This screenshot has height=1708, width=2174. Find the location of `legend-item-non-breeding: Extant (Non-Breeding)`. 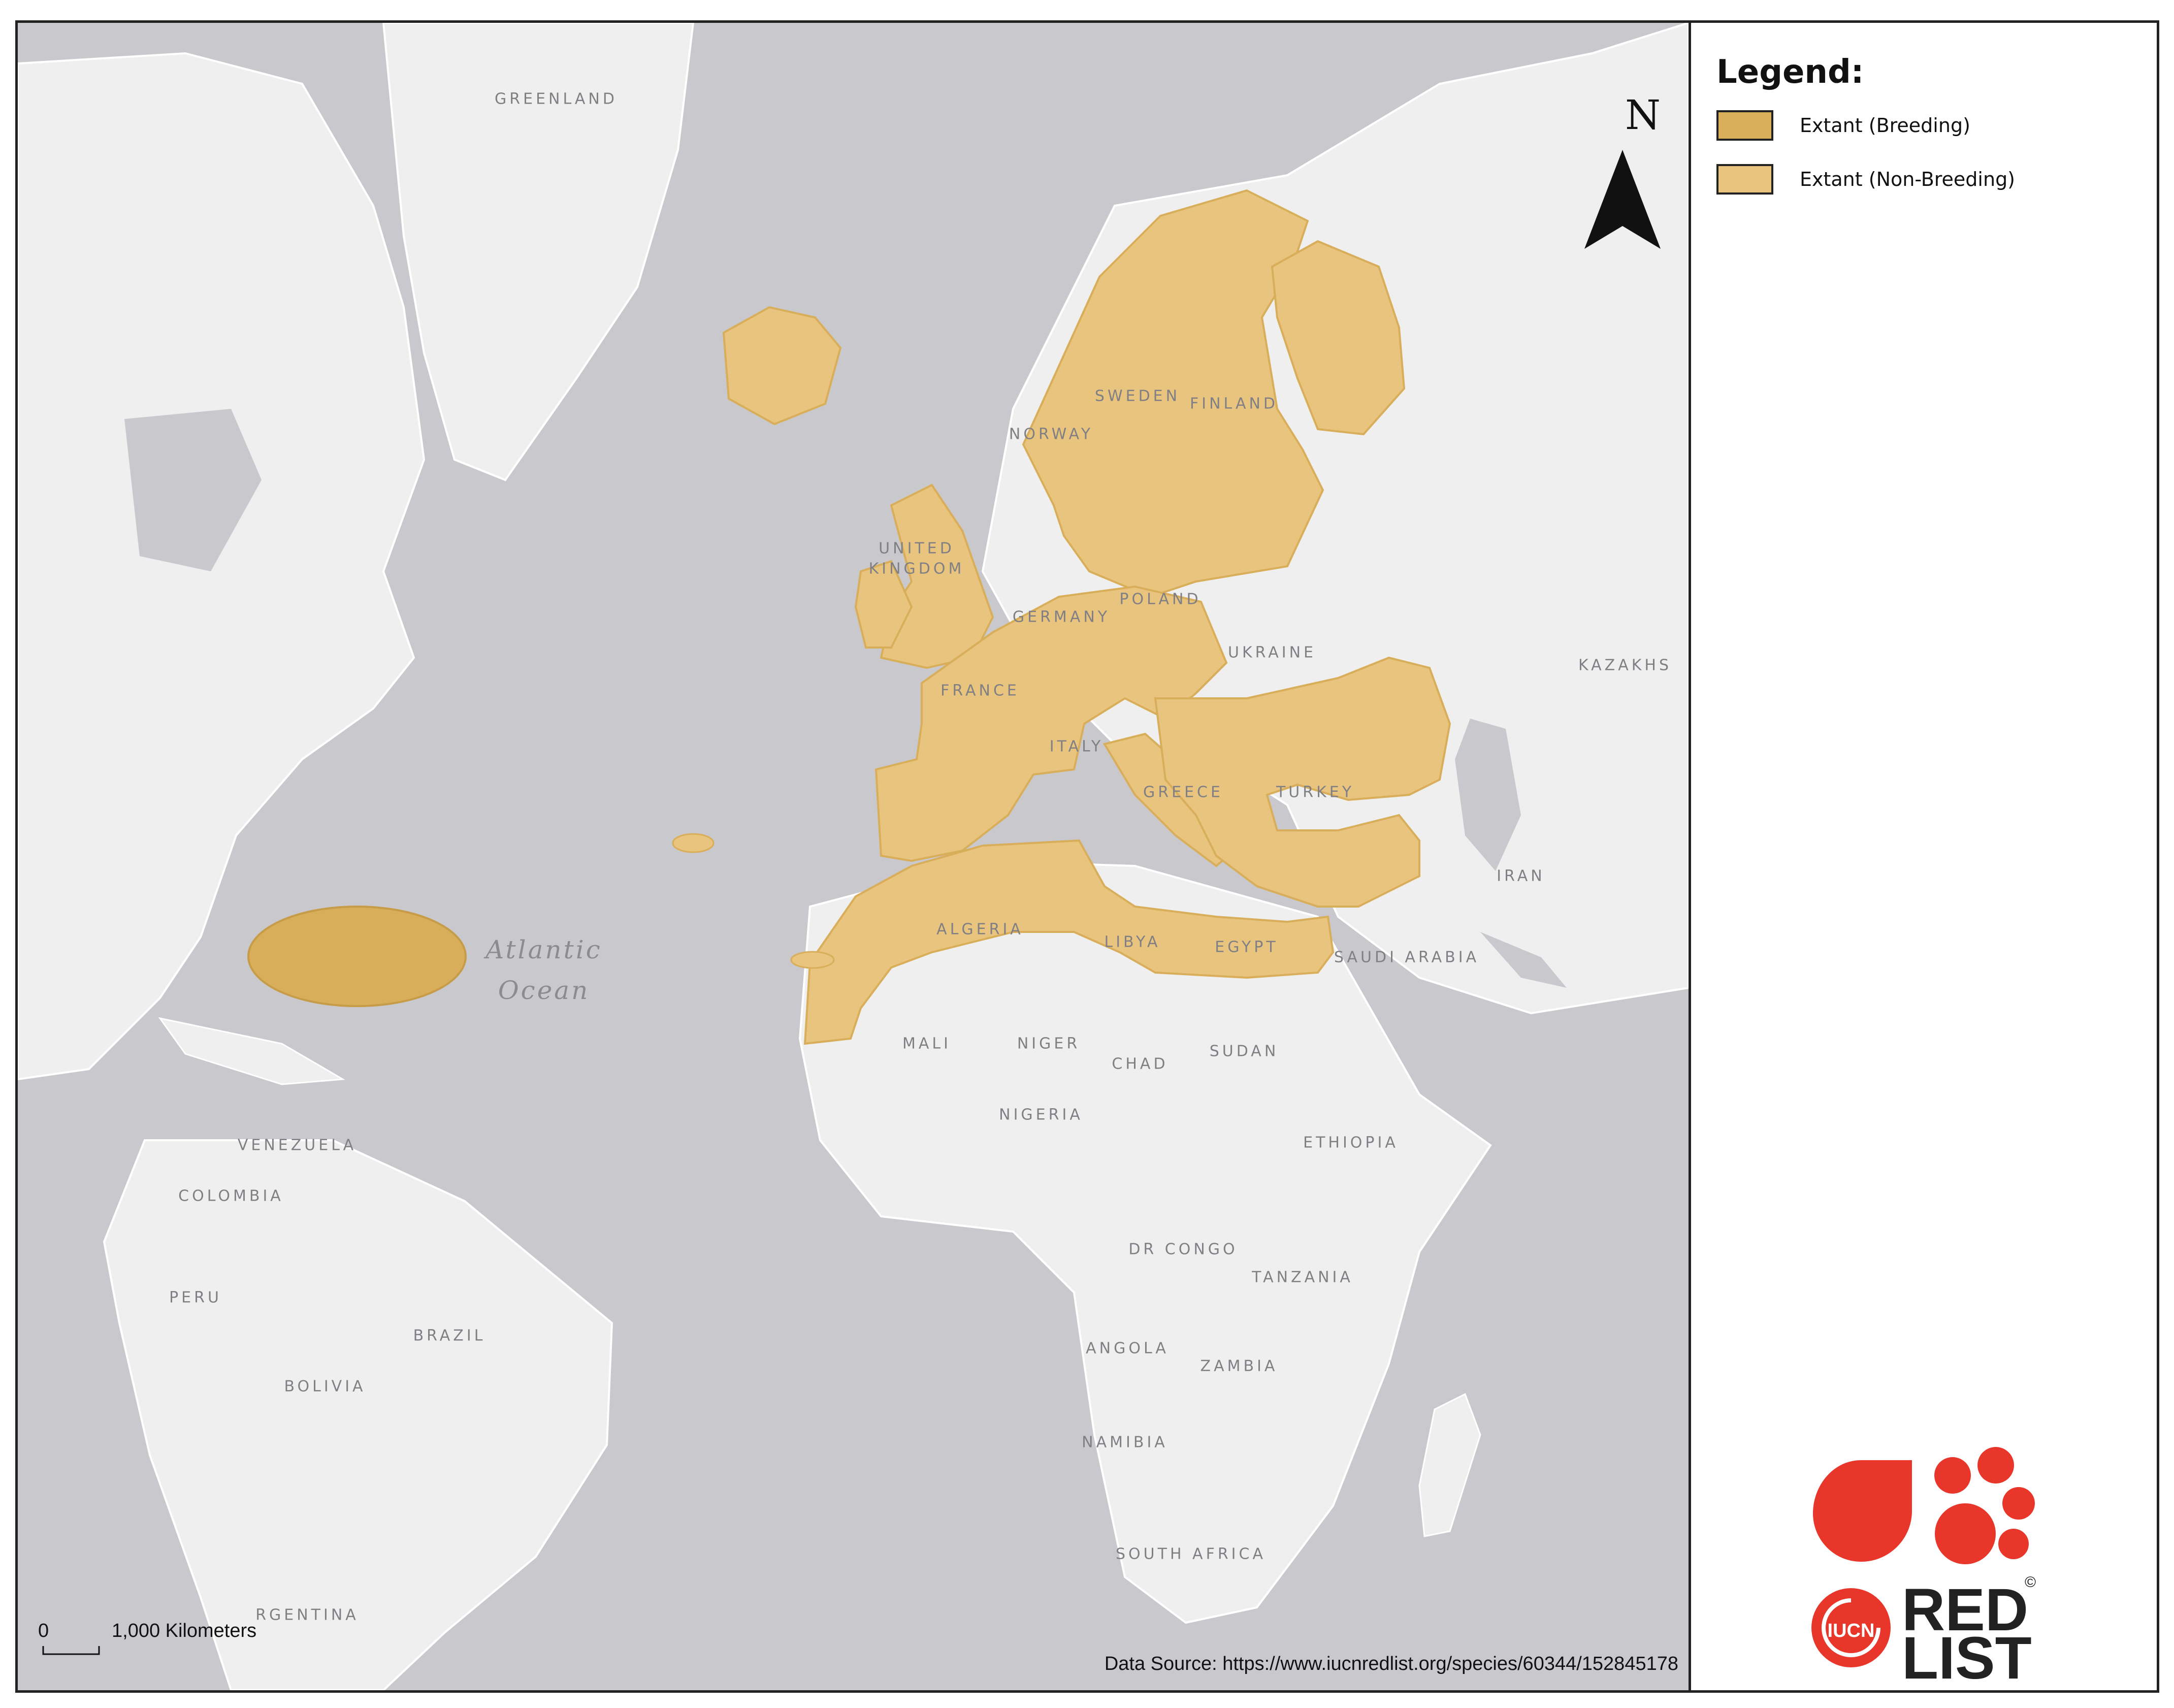

legend-item-non-breeding: Extant (Non-Breeding) is located at coordinates (1865, 179).